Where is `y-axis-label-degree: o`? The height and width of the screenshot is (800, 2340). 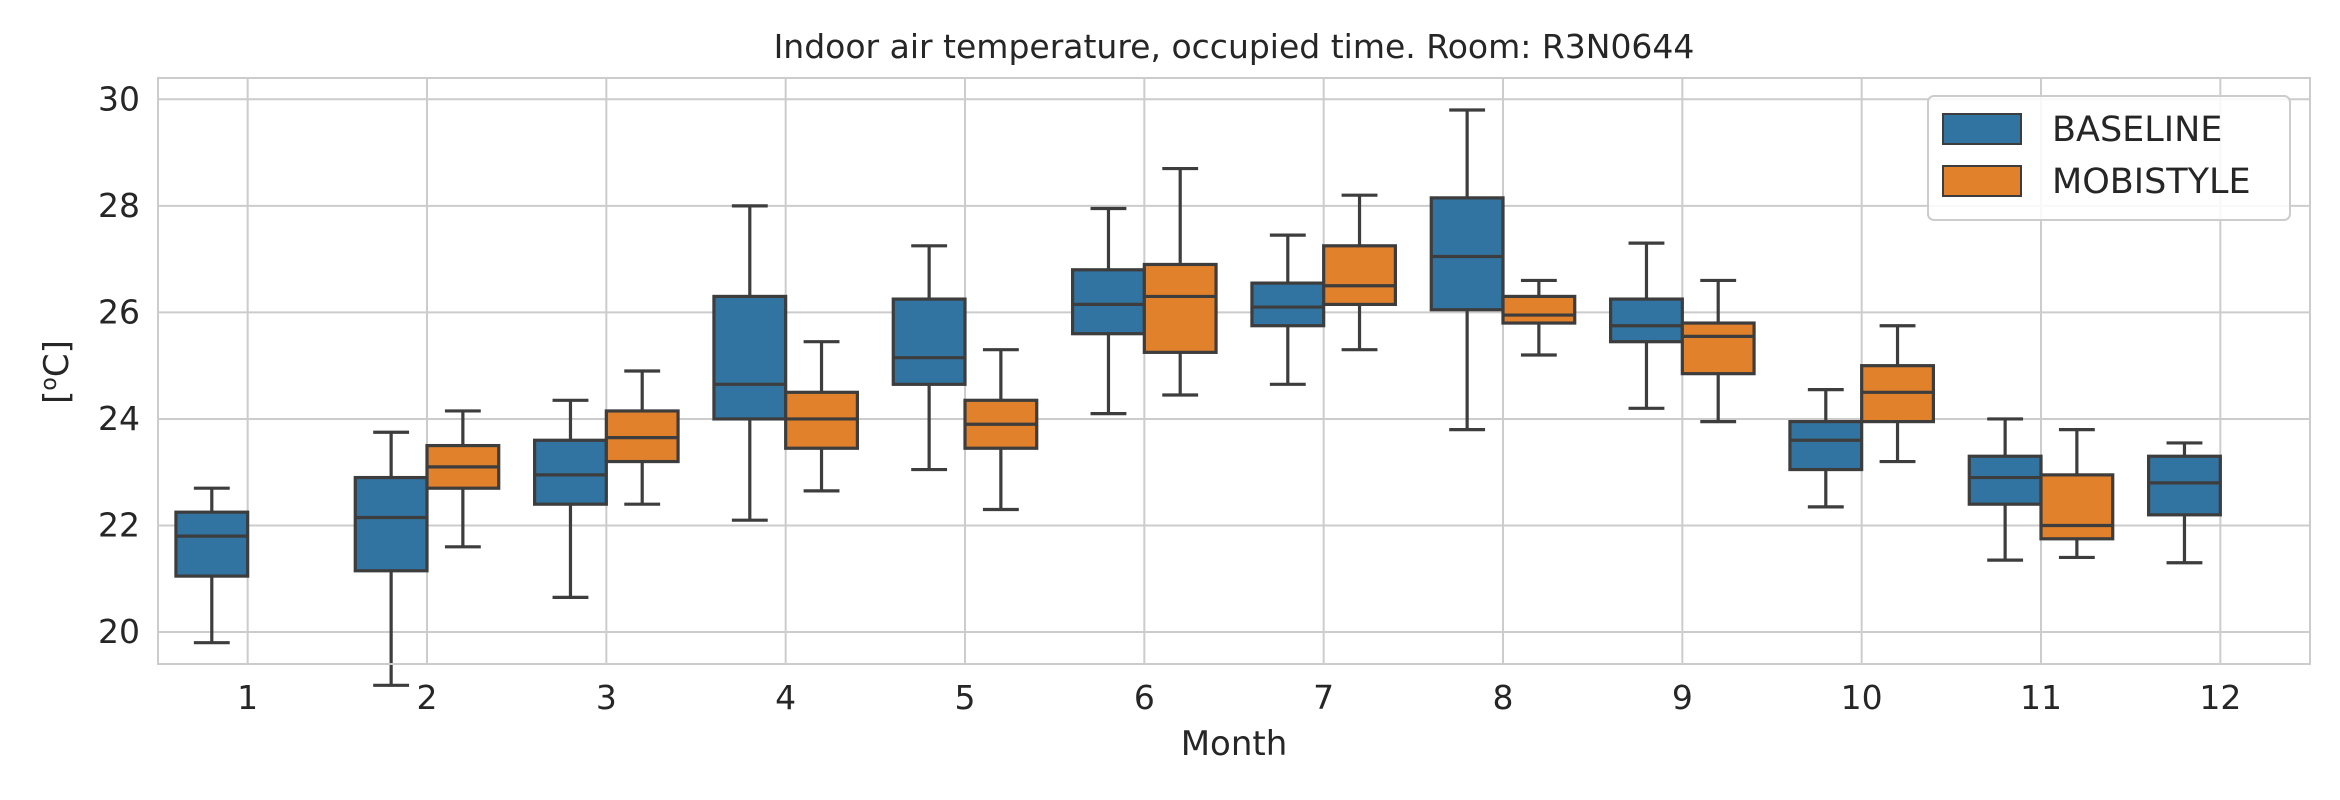 y-axis-label-degree: o is located at coordinates (49, 383).